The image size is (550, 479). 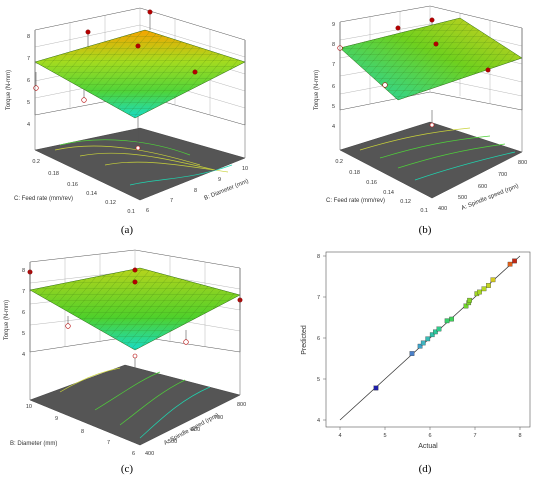 I want to click on y-tick-label: 4, so click(x=318, y=421).